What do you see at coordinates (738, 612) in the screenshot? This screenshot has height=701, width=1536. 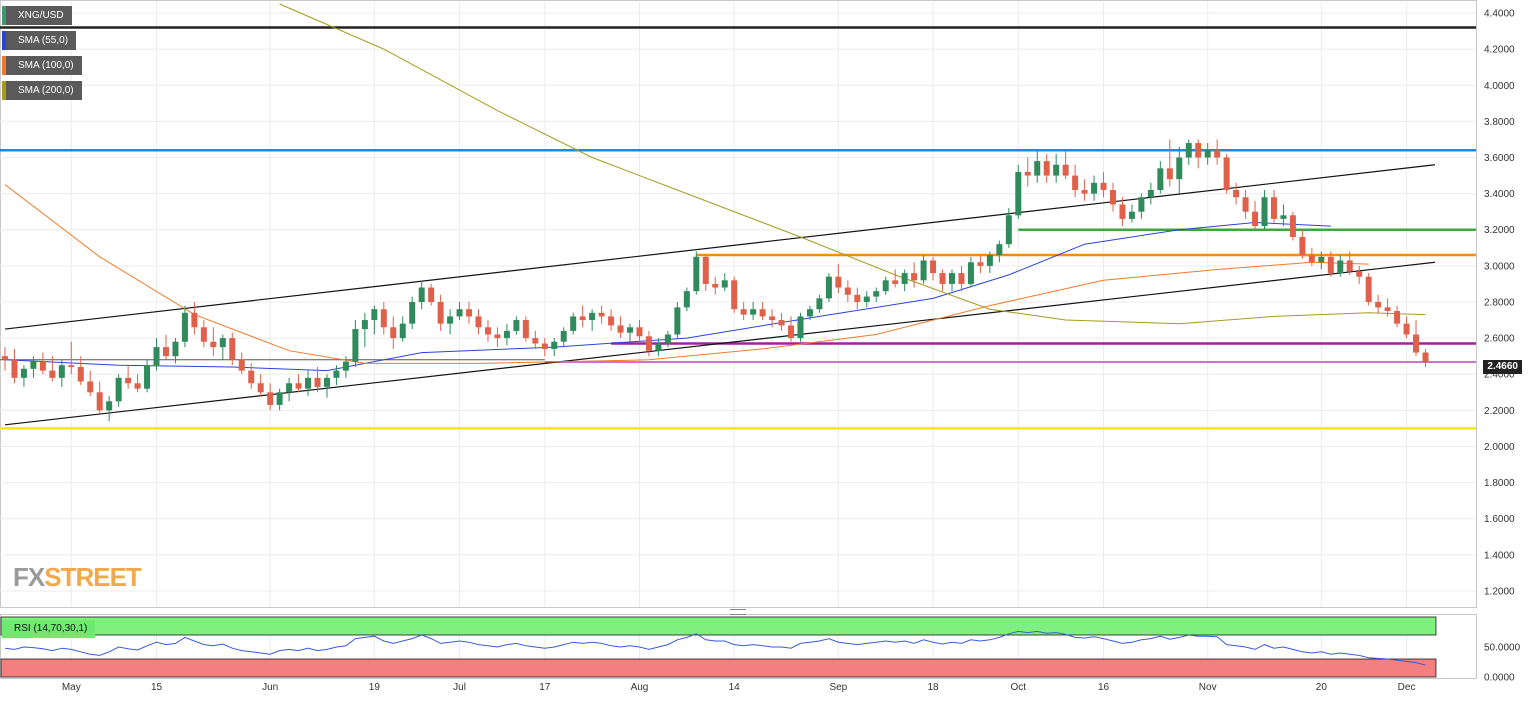 I see `pane-resize-handle` at bounding box center [738, 612].